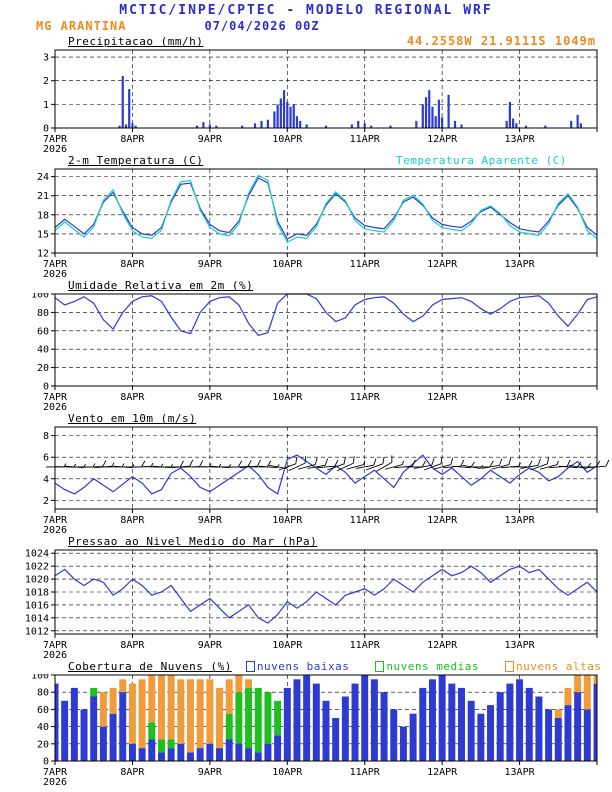 The image size is (612, 792). Describe the element at coordinates (306, 10) in the screenshot. I see `page-title: MCTIC/INPE/CPTEC - MODELO REGIONAL WRF` at that location.